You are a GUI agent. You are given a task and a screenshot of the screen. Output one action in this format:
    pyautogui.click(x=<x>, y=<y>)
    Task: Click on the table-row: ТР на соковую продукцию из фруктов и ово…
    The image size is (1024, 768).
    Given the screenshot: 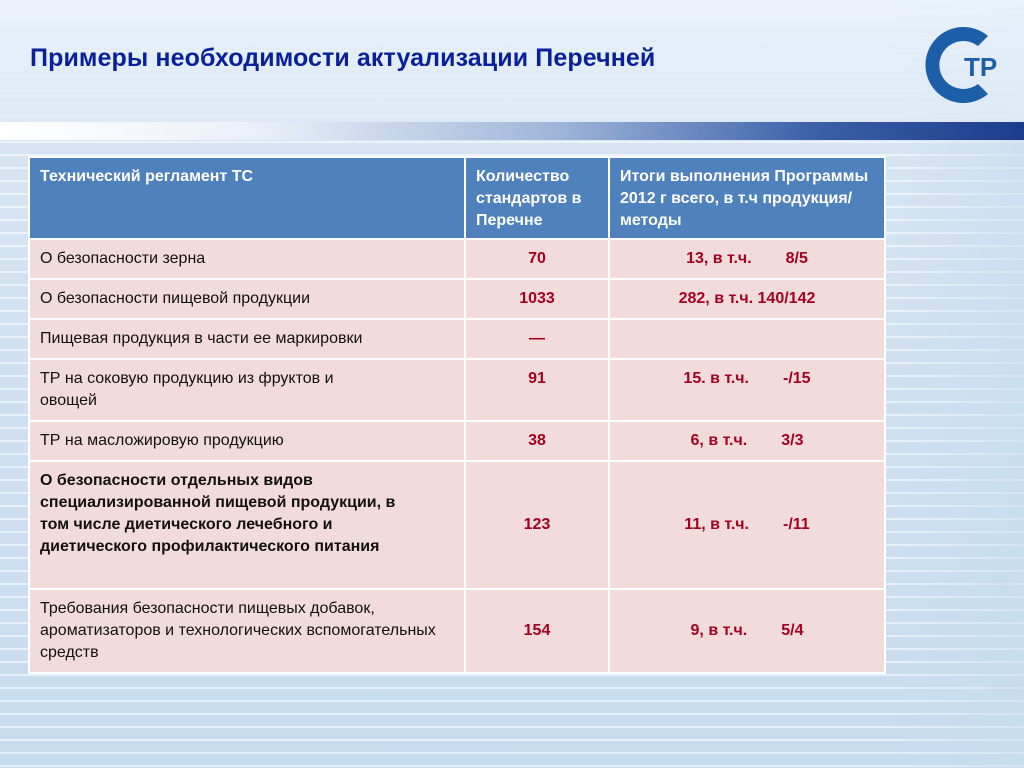 What is the action you would take?
    pyautogui.click(x=457, y=390)
    